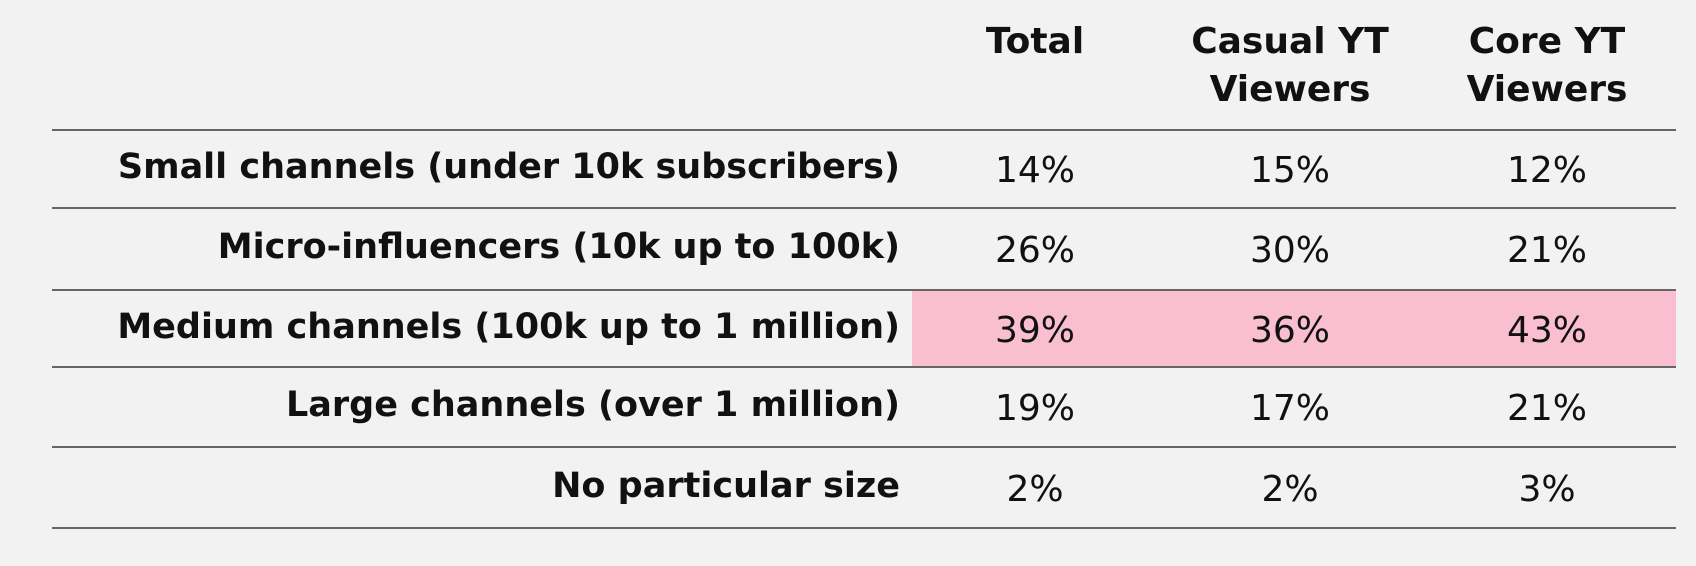 The height and width of the screenshot is (566, 1696). Describe the element at coordinates (1034, 408) in the screenshot. I see `cell-value: 19%` at that location.